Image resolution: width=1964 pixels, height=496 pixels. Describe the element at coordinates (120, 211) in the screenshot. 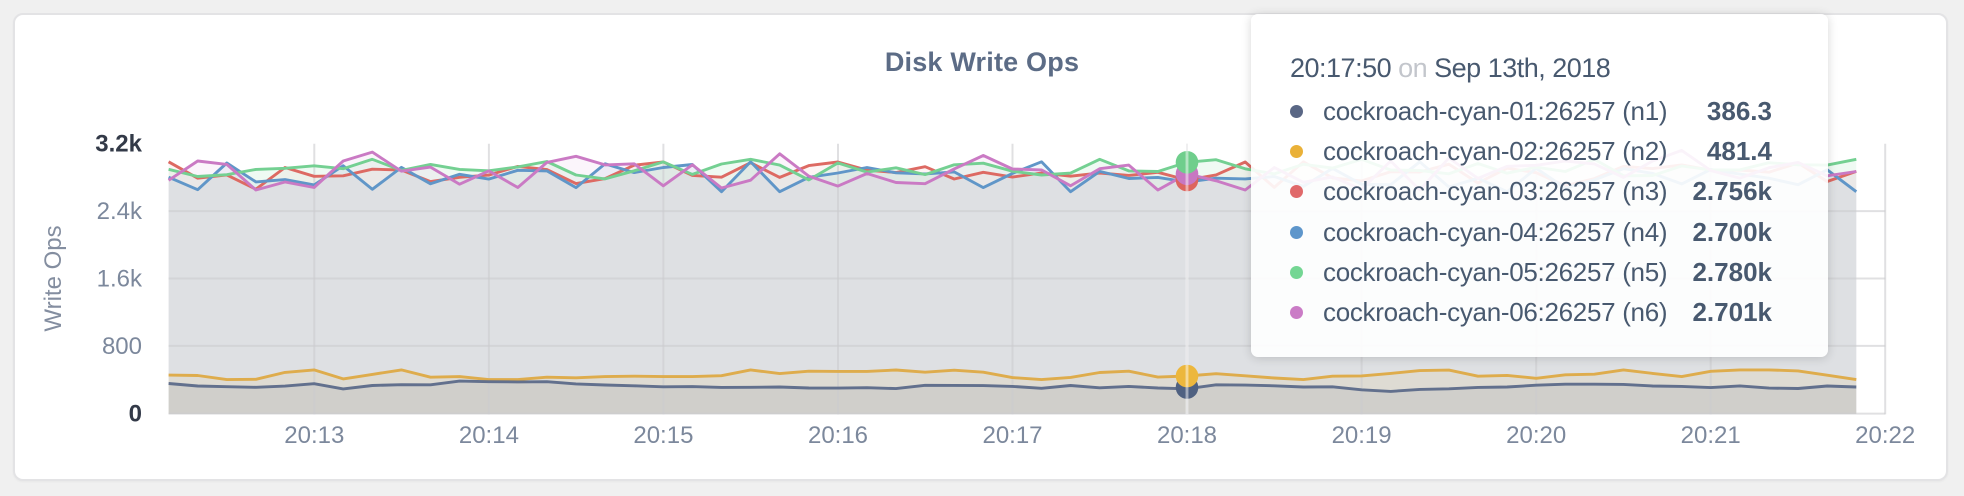

I see `svg-text: 2.4k` at that location.